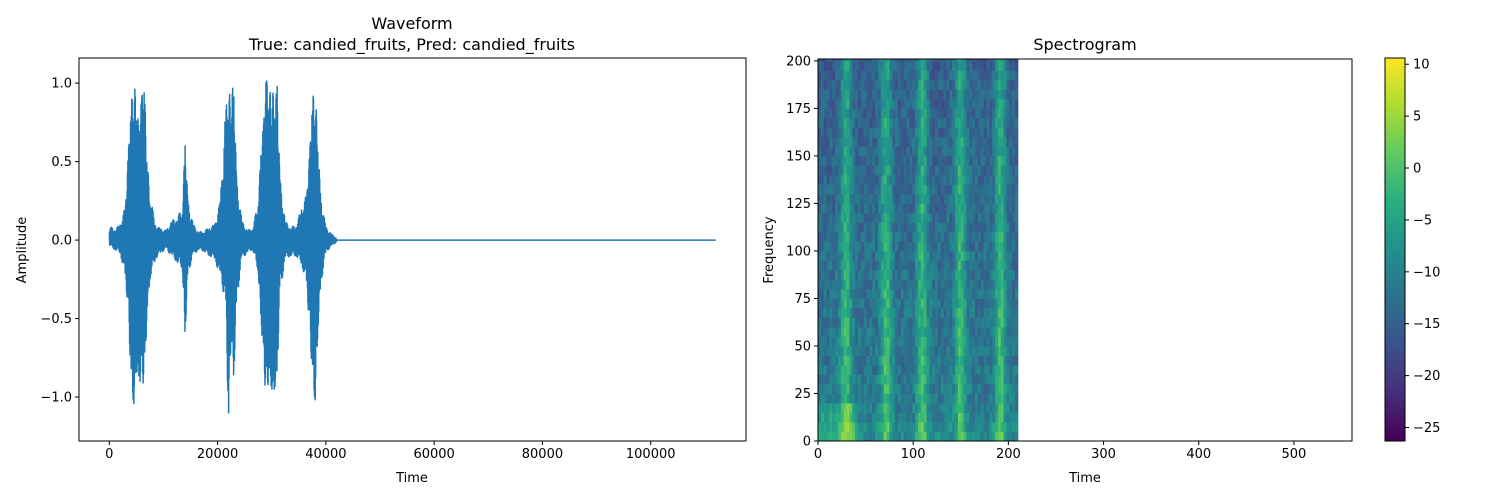 The height and width of the screenshot is (500, 1500). Describe the element at coordinates (56, 319) in the screenshot. I see `waveform-y-tick-label: −0.5` at that location.